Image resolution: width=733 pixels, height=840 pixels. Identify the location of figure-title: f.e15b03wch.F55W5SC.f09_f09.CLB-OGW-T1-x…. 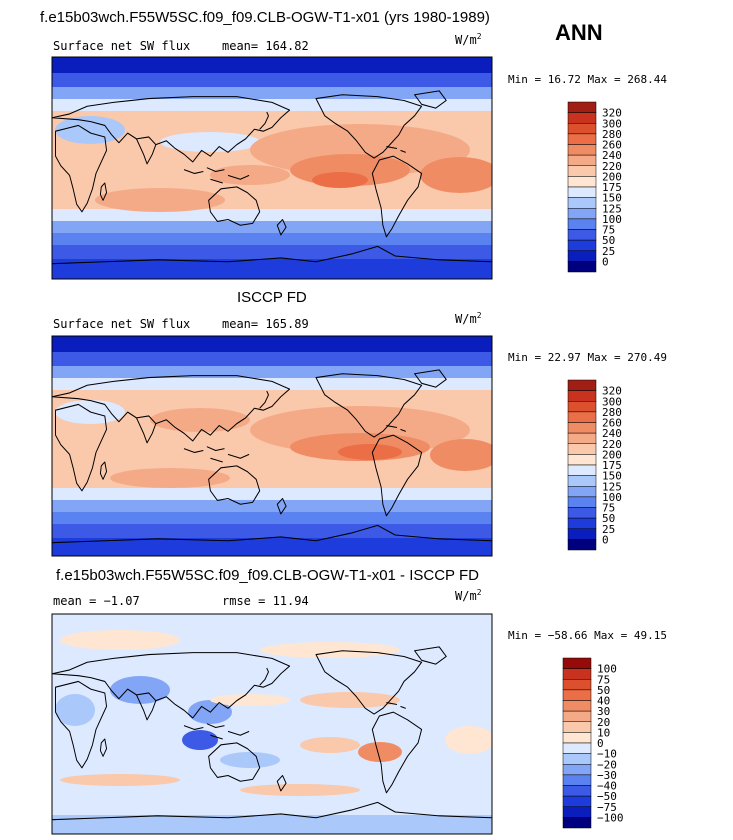
(265, 17).